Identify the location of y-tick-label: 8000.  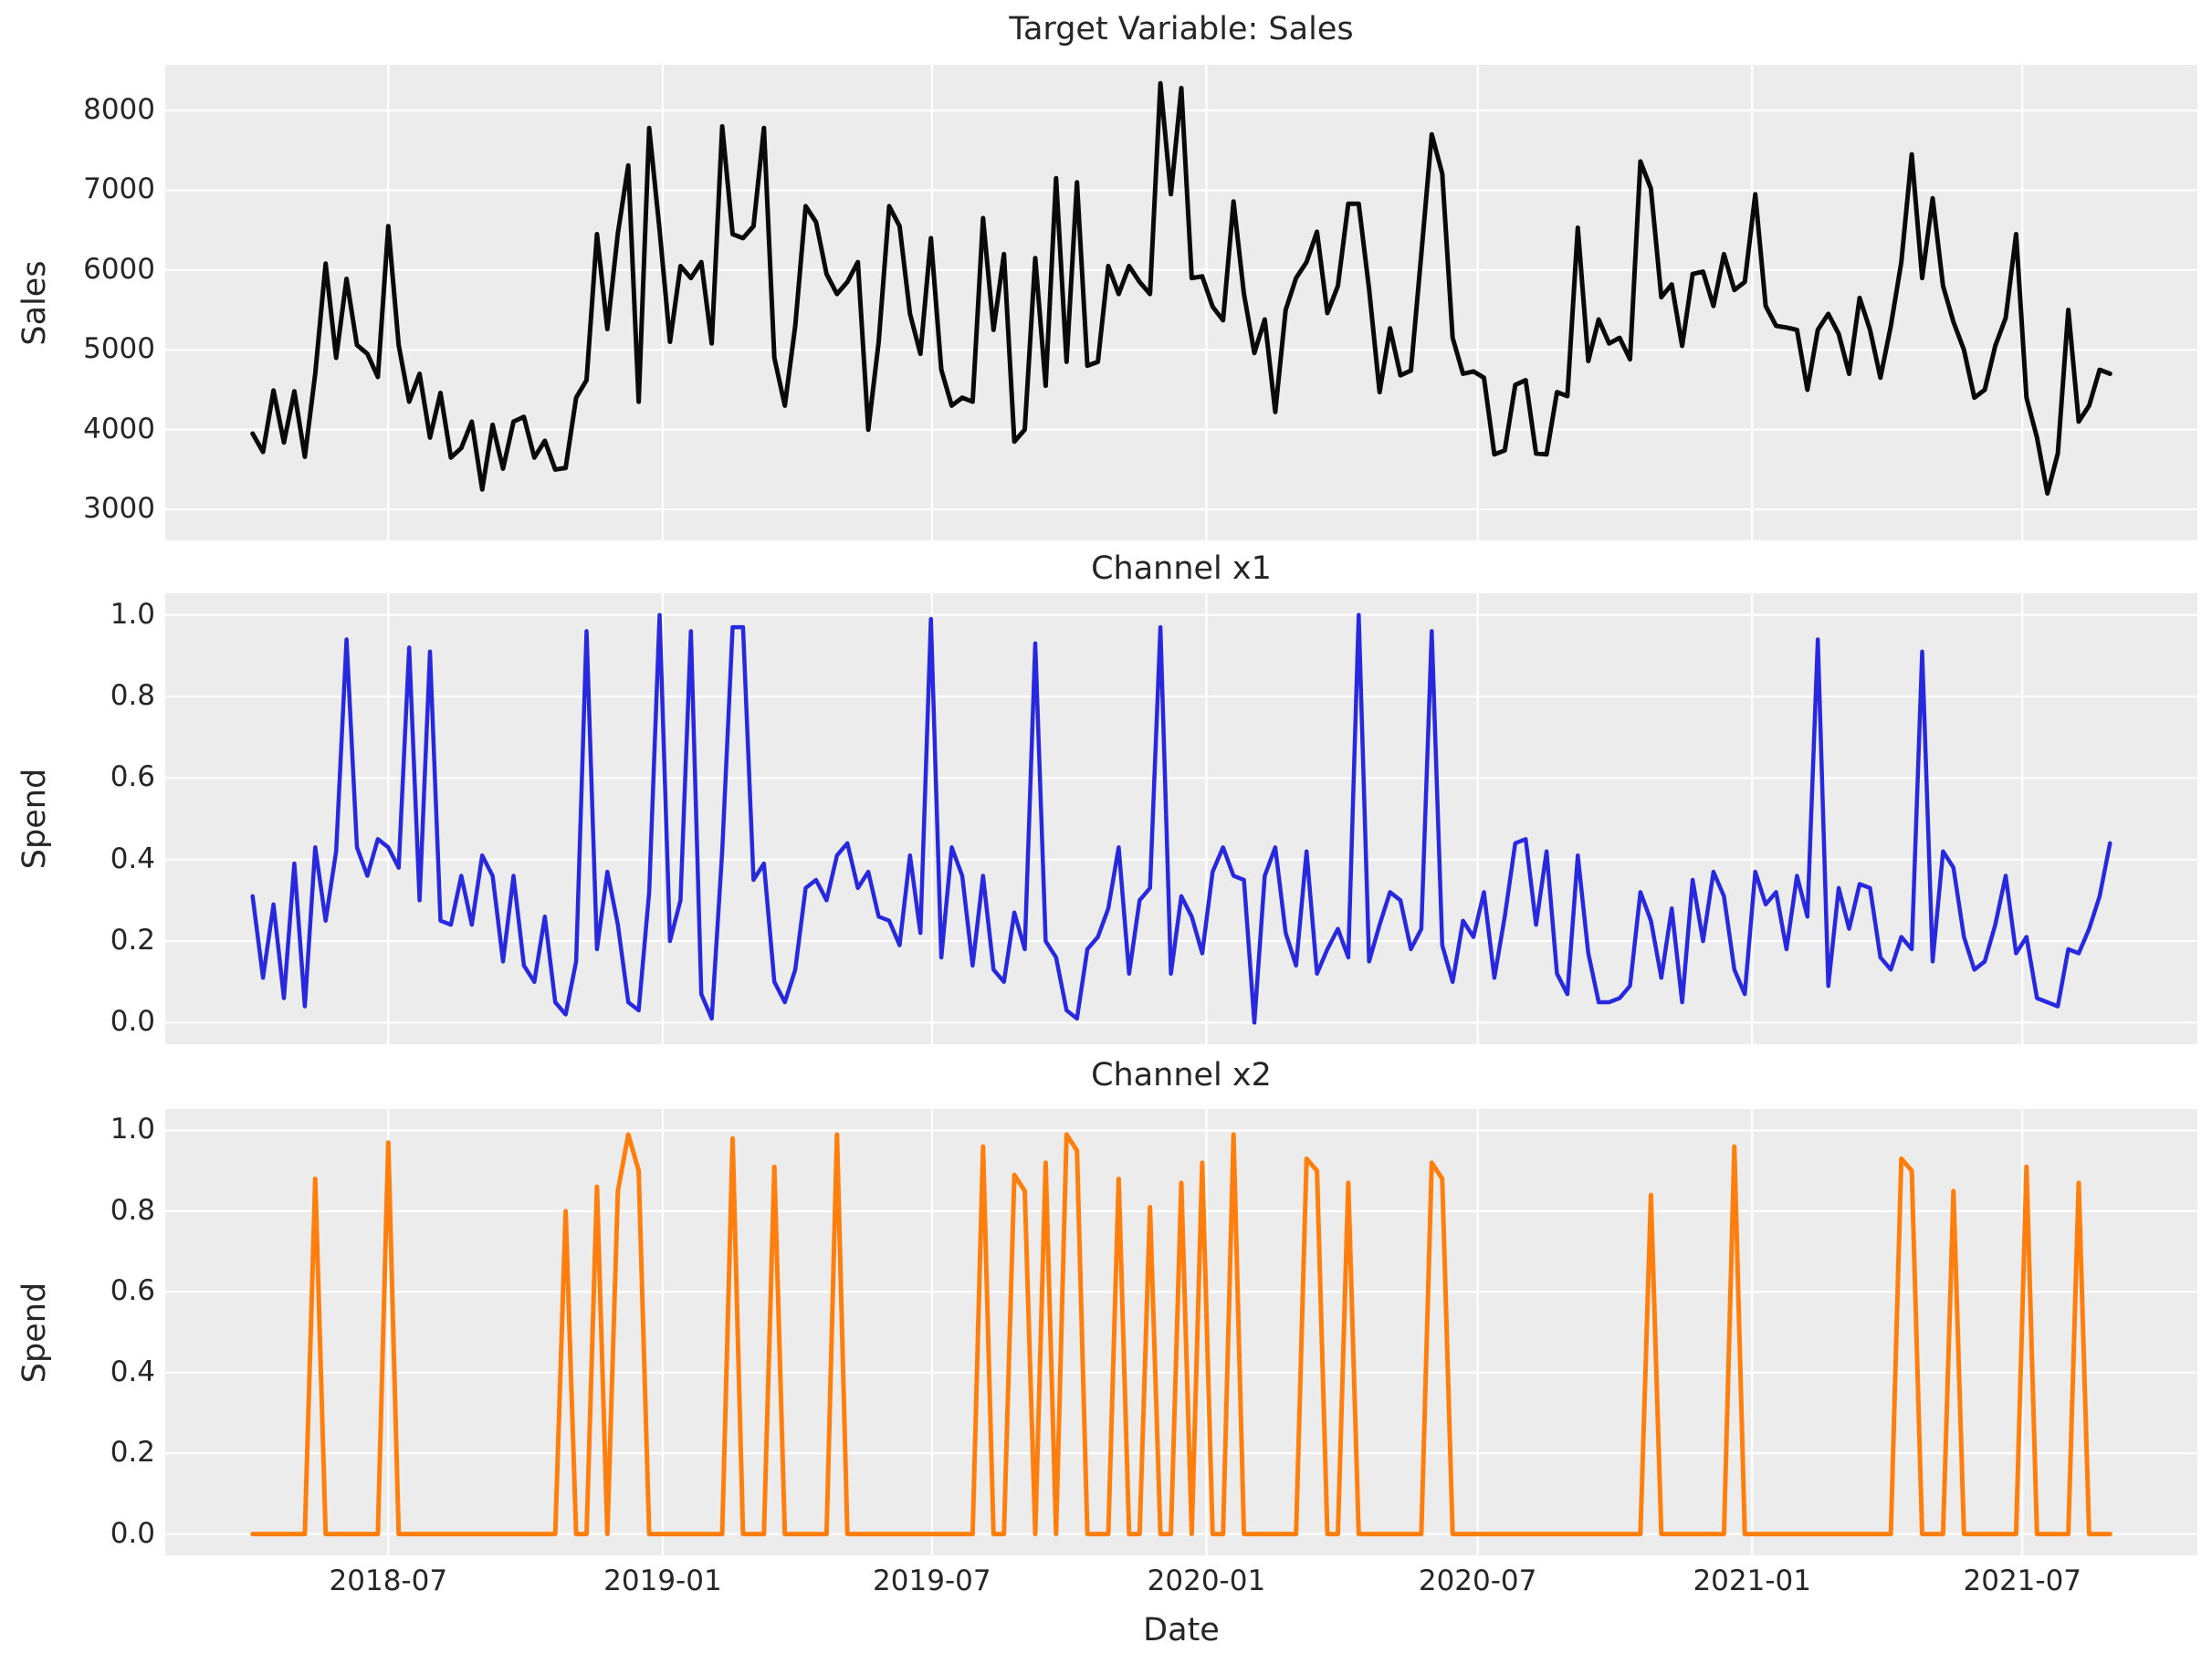
(119, 109).